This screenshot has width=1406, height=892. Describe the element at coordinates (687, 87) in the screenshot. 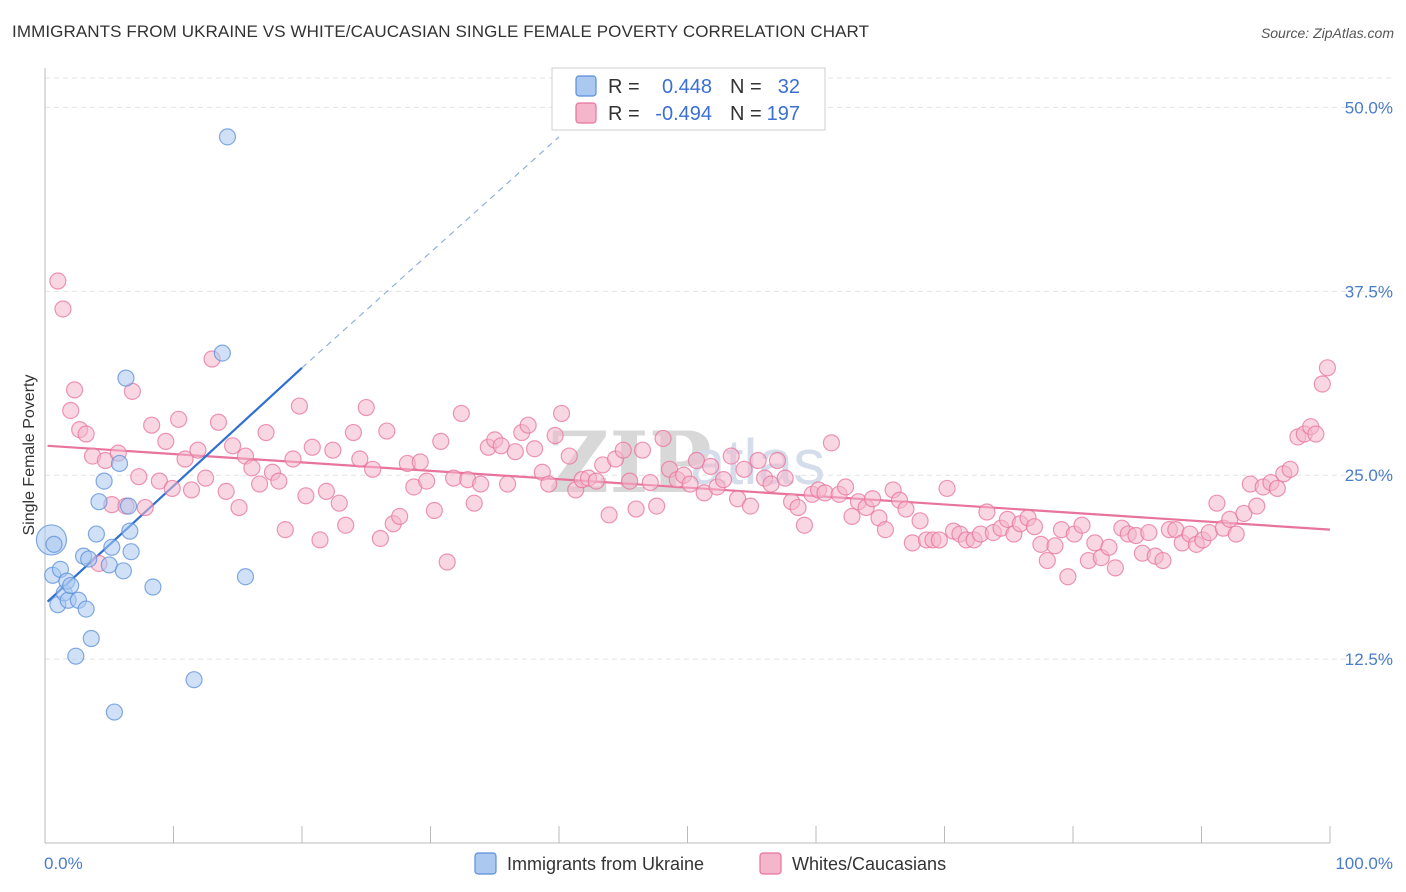

I see `legend-r-value-ukraine: 0.448` at that location.